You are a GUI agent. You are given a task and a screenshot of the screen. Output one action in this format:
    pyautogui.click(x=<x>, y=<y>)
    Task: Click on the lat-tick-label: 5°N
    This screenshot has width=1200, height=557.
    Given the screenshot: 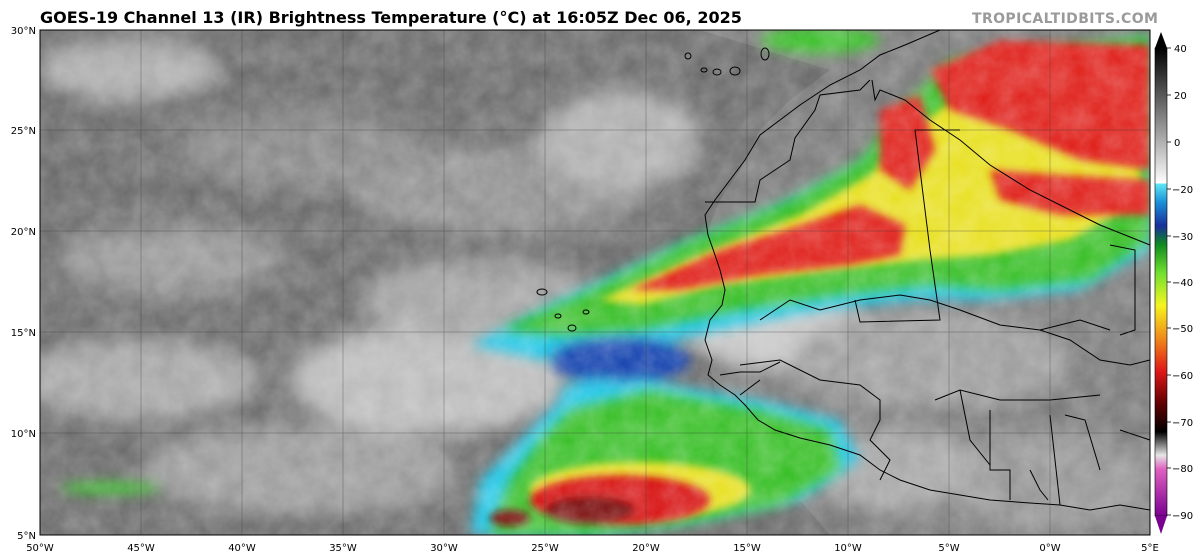 What is the action you would take?
    pyautogui.click(x=26, y=536)
    